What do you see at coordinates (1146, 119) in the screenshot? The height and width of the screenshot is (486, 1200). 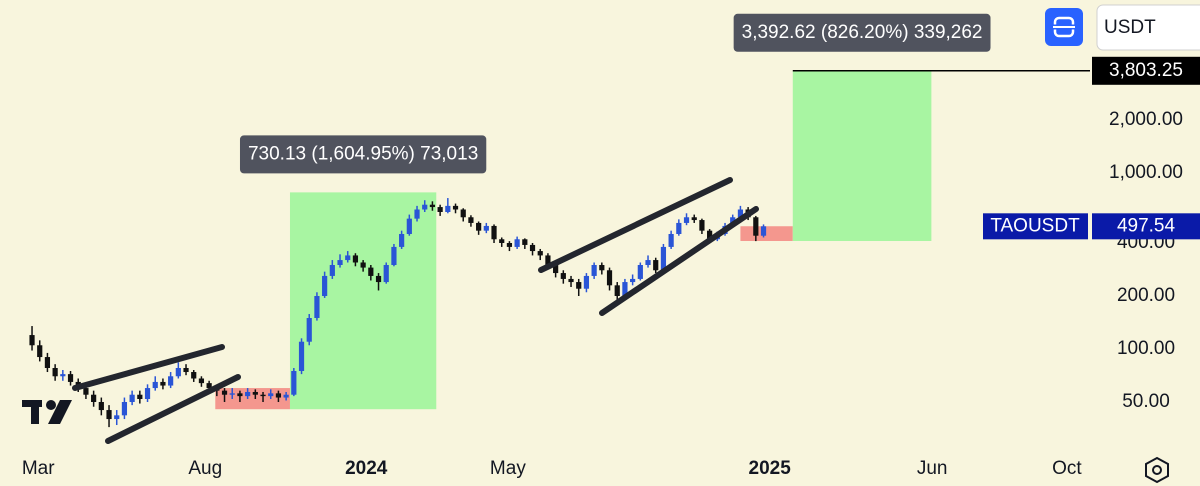 I see `y-tick-label: 2,000.00` at bounding box center [1146, 119].